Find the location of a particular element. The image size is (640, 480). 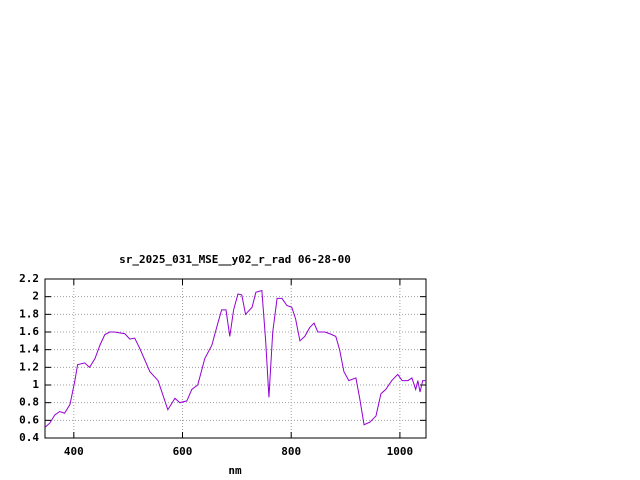

y-tick-label: 1.2 is located at coordinates (29, 366).